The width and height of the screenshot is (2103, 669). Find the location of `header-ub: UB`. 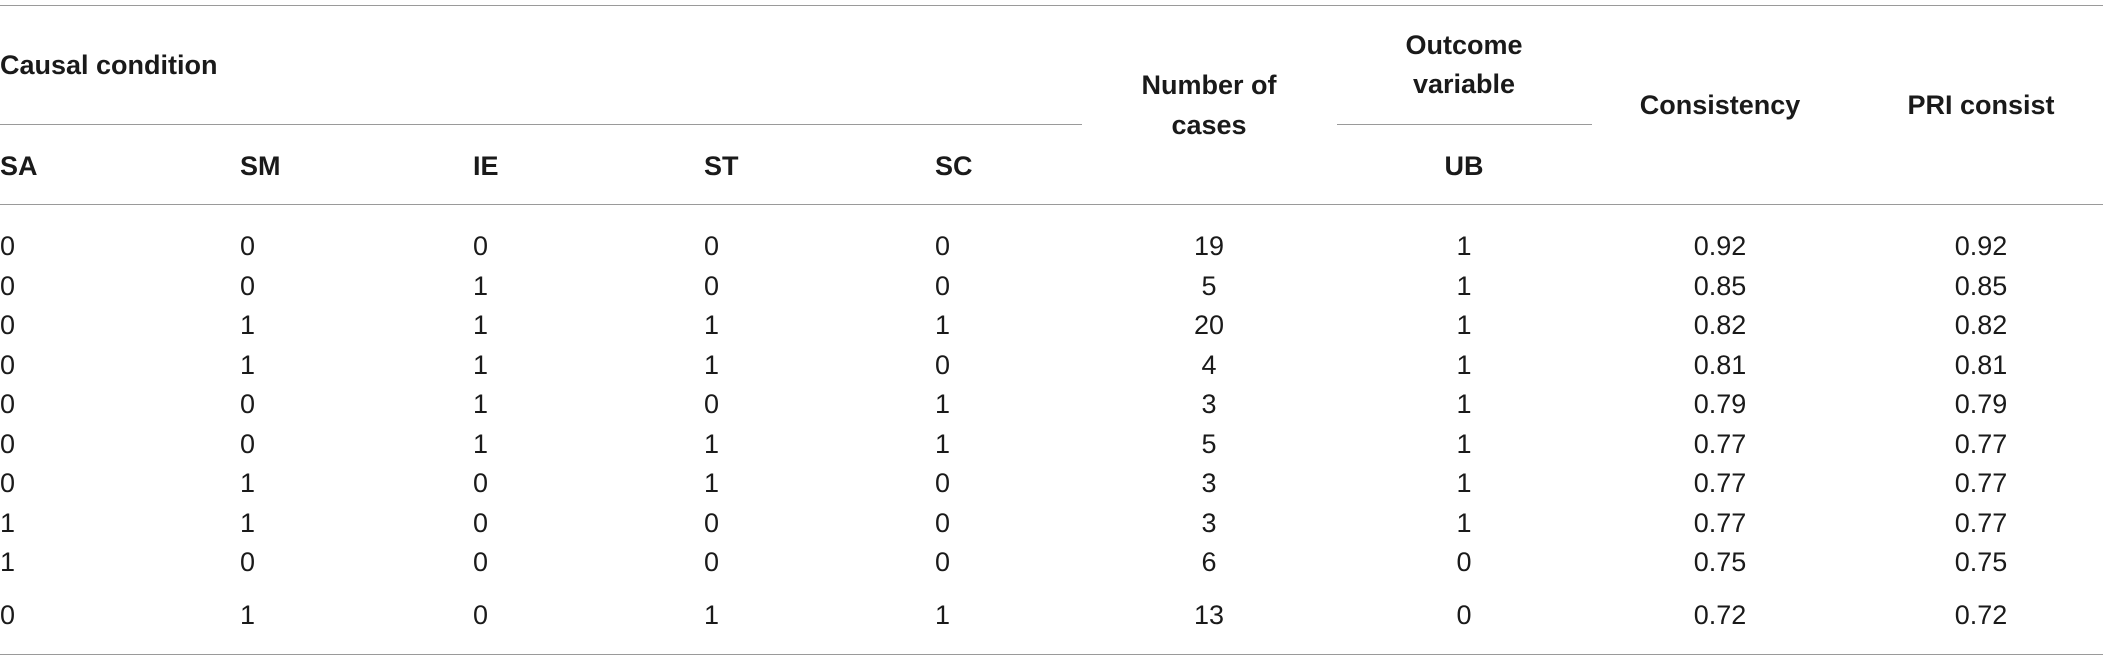

header-ub: UB is located at coordinates (1464, 166).